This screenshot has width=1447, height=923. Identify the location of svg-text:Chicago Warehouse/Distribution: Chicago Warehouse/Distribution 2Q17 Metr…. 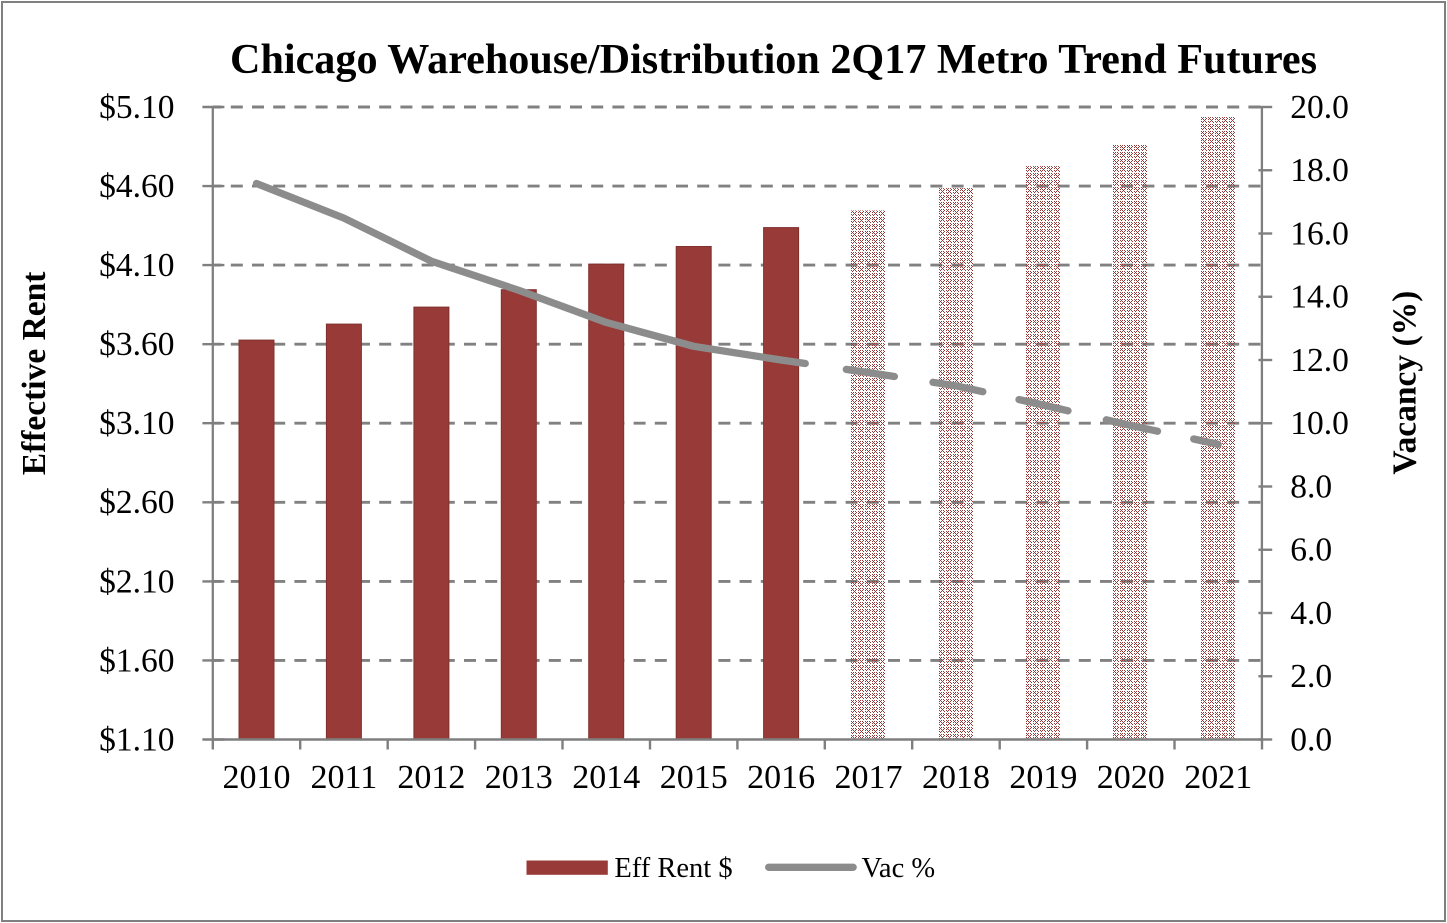
(773, 59).